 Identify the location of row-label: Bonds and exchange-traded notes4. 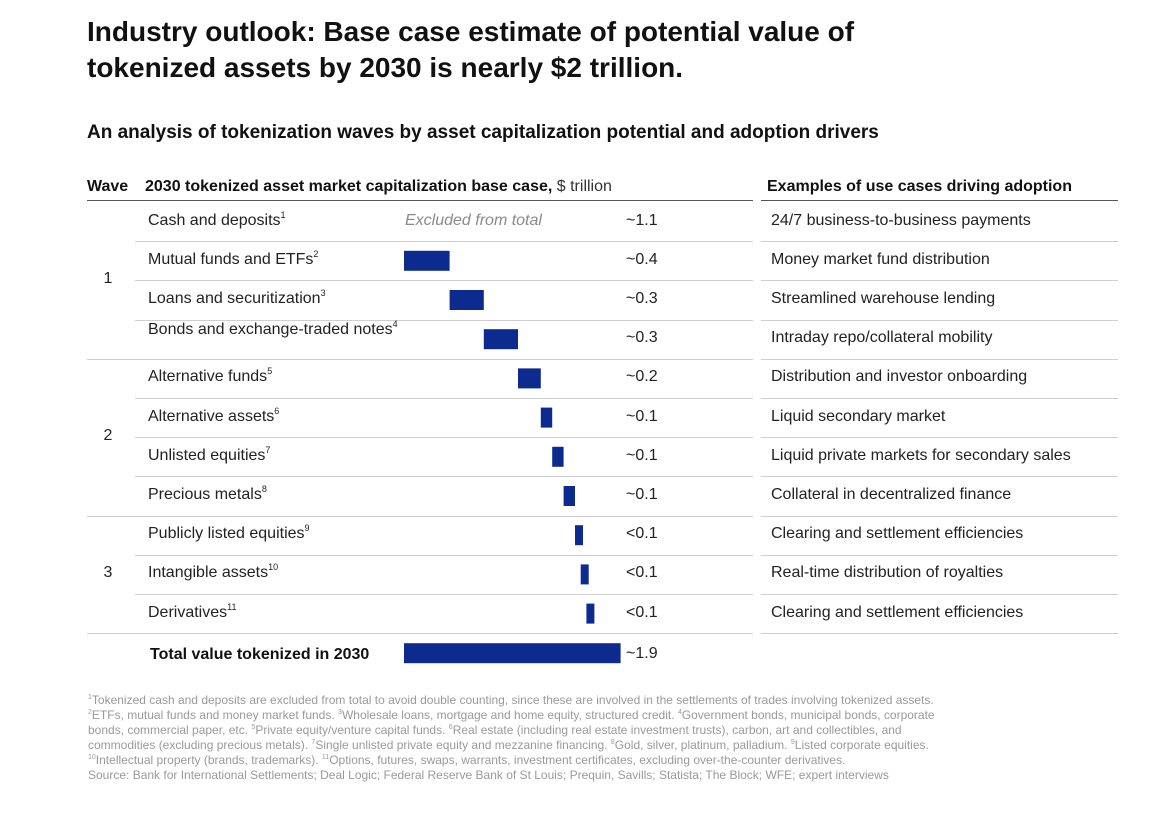
(273, 329).